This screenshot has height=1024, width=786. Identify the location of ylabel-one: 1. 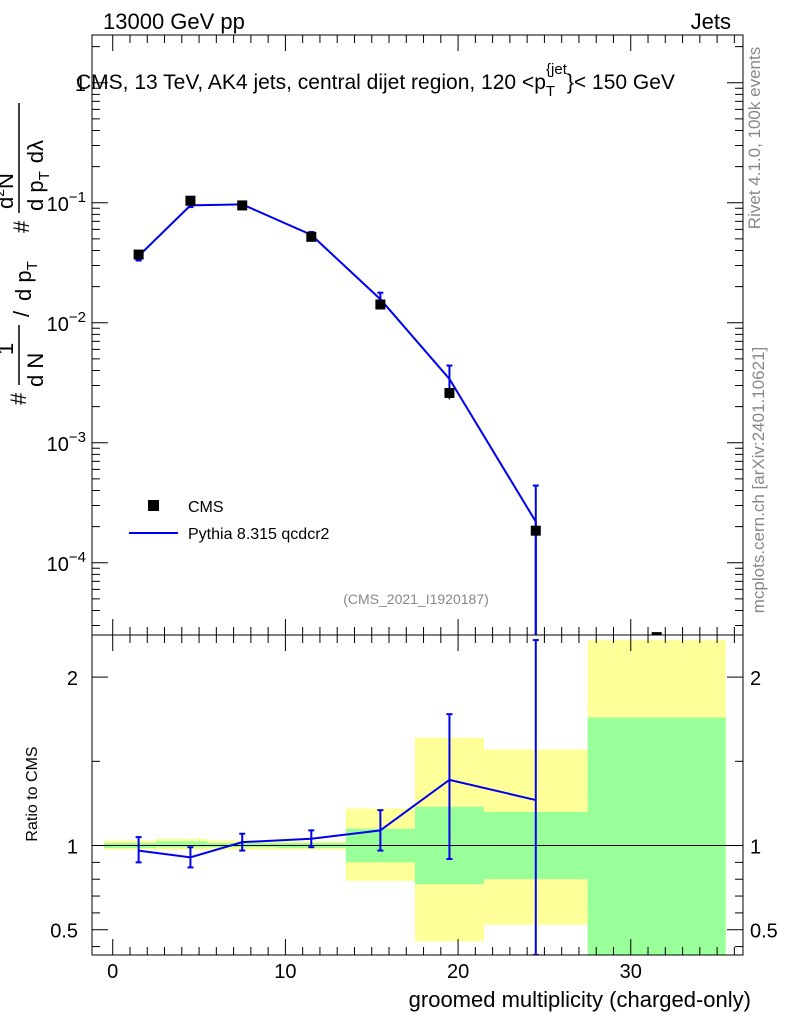
(9, 349).